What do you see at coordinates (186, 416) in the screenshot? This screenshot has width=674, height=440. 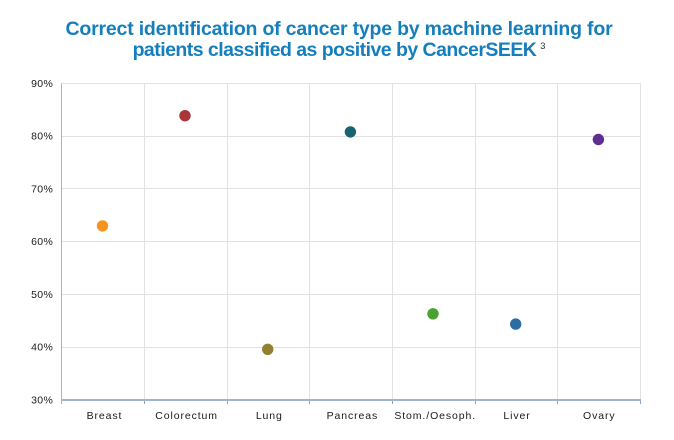 I see `svg-text: Colorectum` at bounding box center [186, 416].